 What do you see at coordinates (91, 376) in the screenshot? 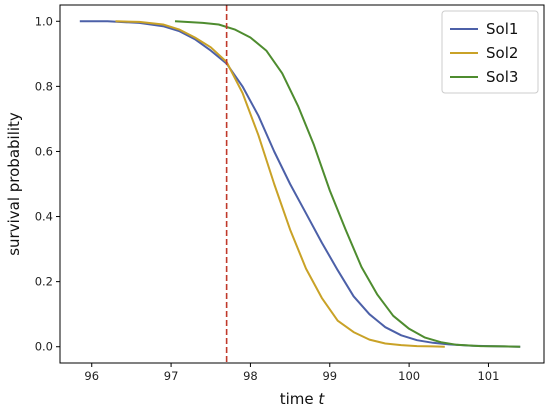
I see `x-tick-label: 96` at bounding box center [91, 376].